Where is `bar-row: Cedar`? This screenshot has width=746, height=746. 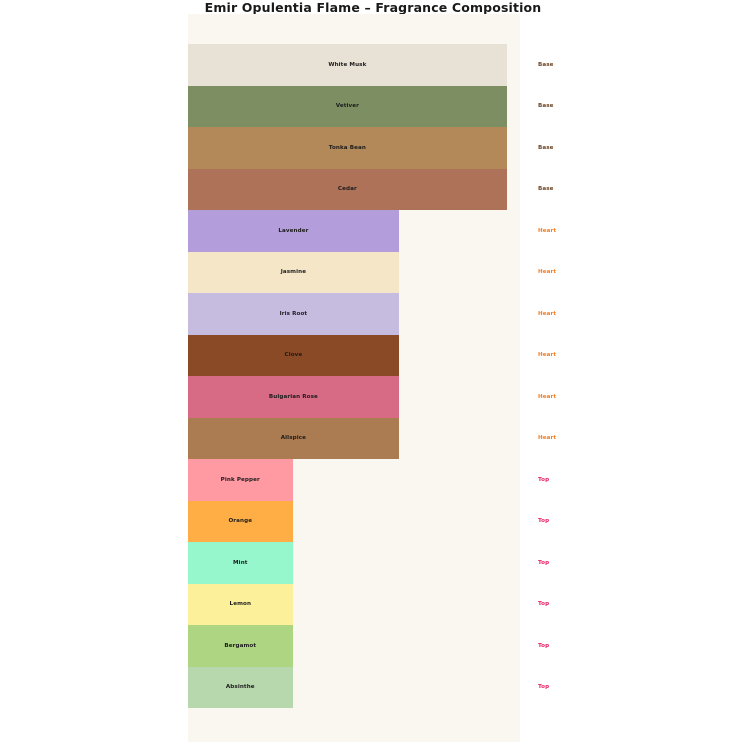 bar-row: Cedar is located at coordinates (354, 189).